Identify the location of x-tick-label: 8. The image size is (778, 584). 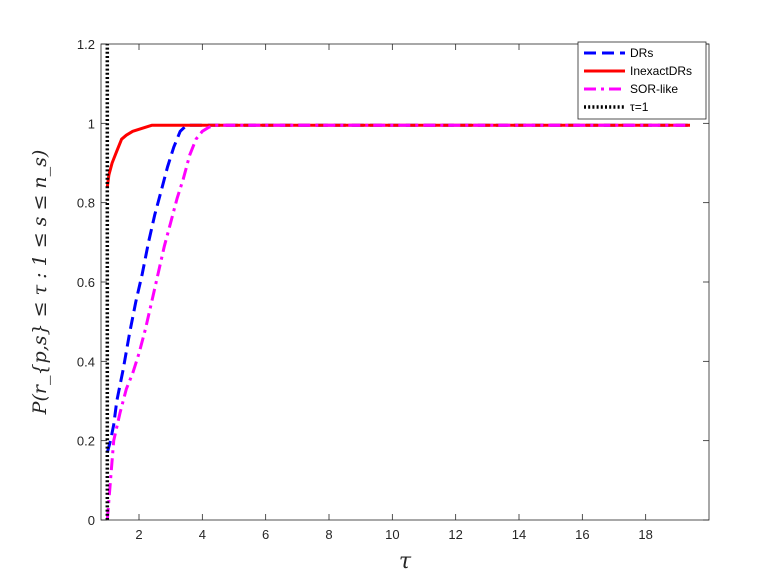
(328, 534).